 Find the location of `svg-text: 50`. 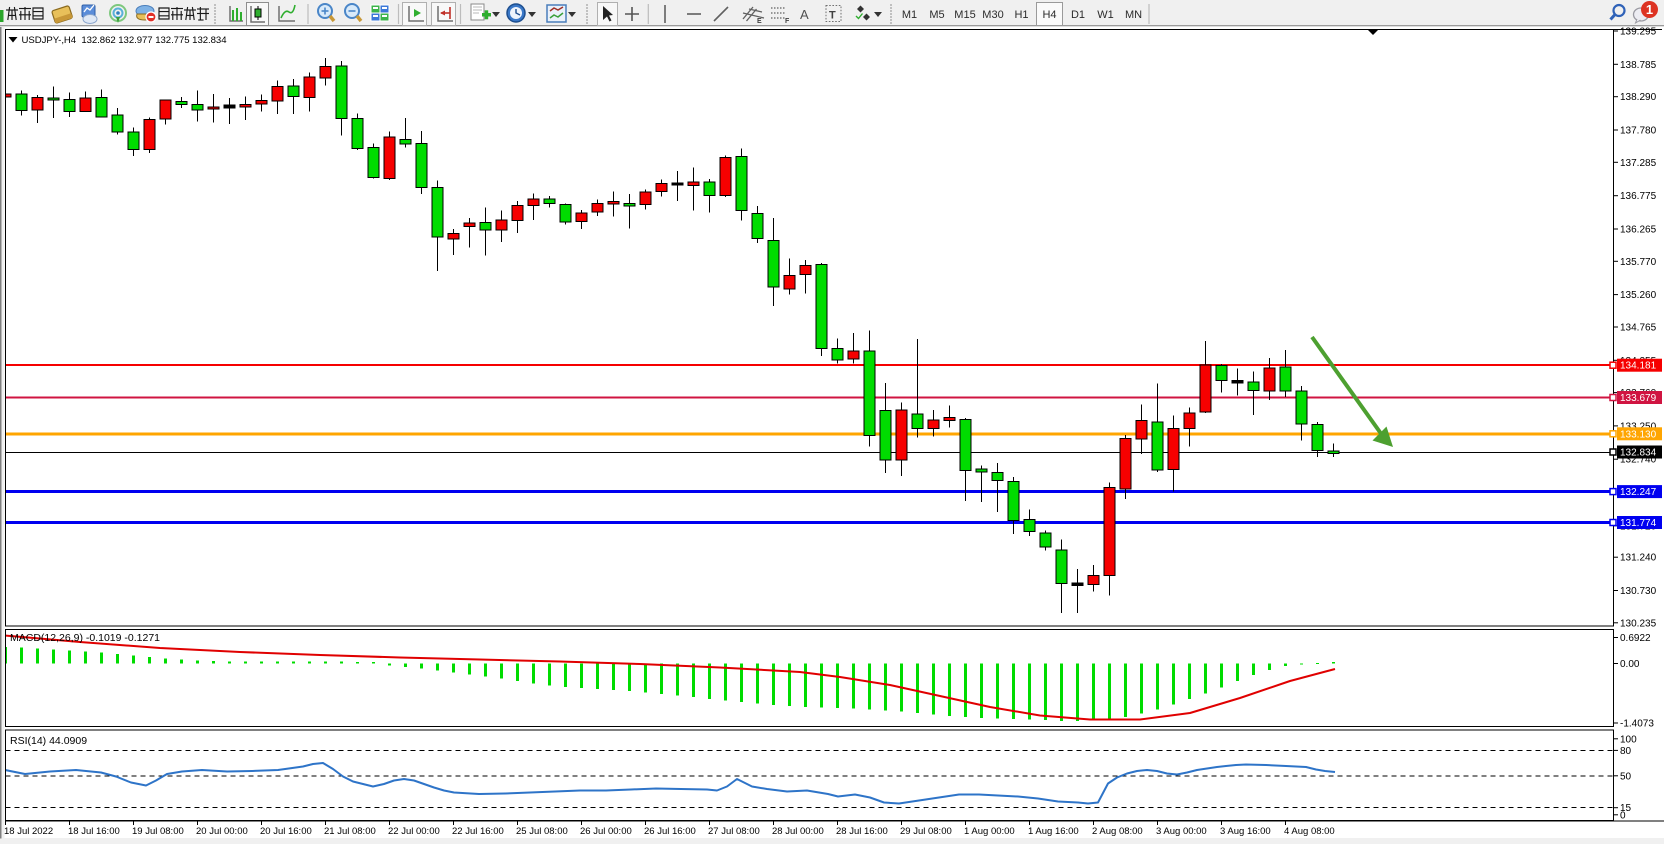

svg-text: 50 is located at coordinates (1626, 776).